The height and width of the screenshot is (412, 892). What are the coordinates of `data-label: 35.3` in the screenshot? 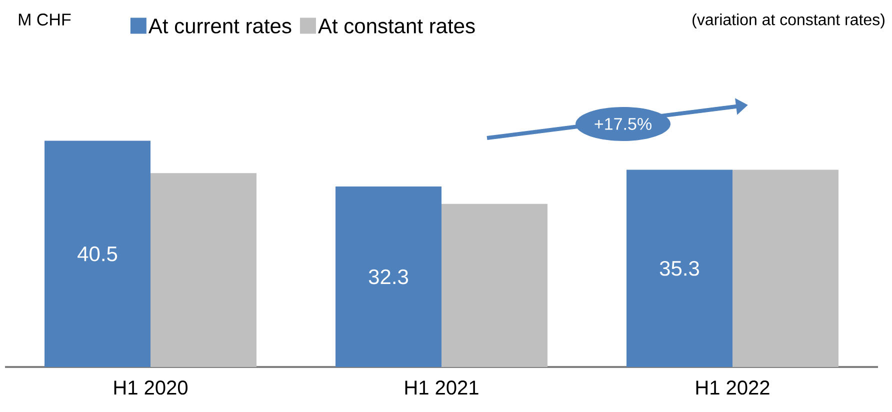 It's located at (680, 268).